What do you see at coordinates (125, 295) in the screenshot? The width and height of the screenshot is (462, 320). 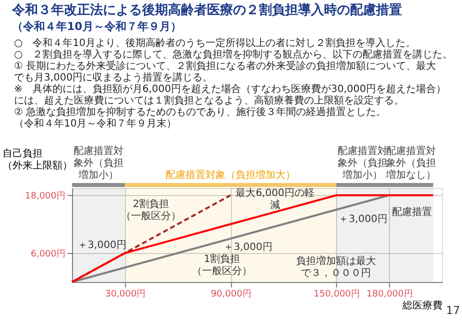 I see `x-tick-label: 30,000円` at bounding box center [125, 295].